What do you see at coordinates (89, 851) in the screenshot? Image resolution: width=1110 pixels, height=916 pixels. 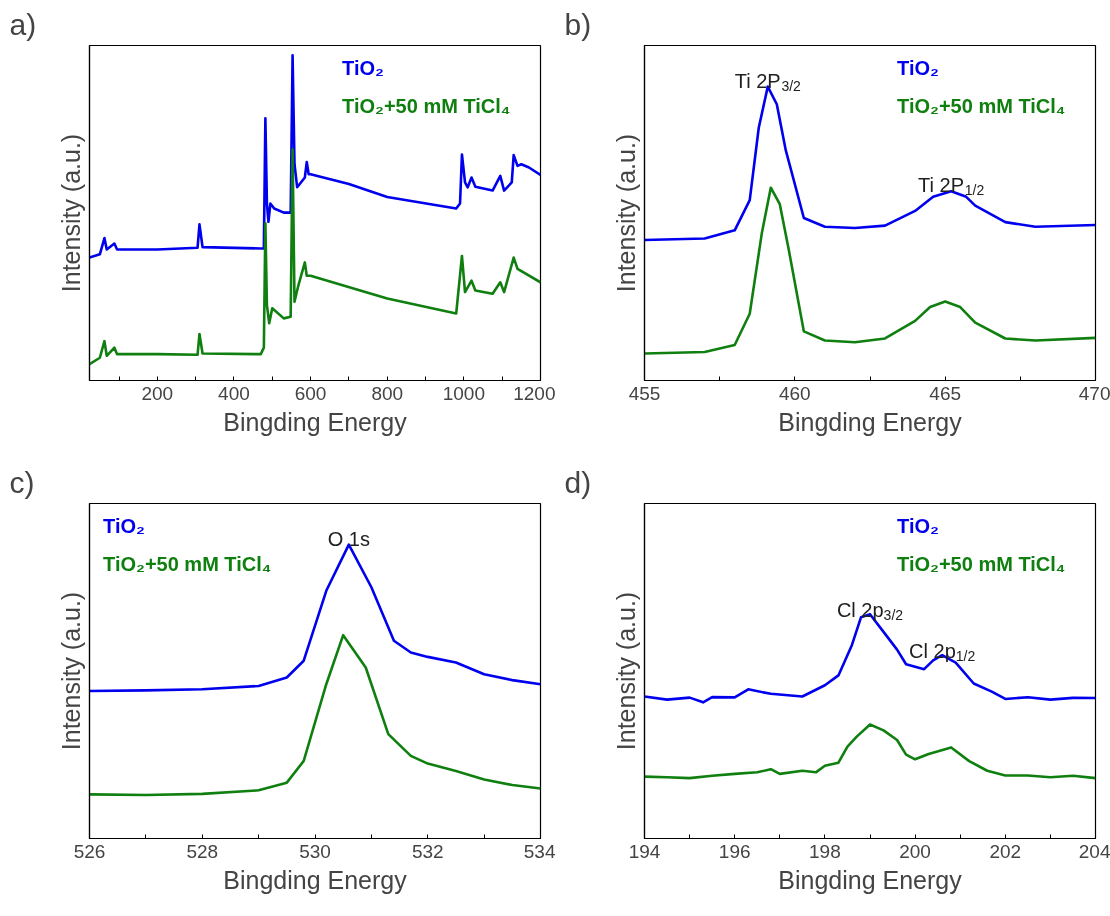 I see `x-tick-label: 526` at bounding box center [89, 851].